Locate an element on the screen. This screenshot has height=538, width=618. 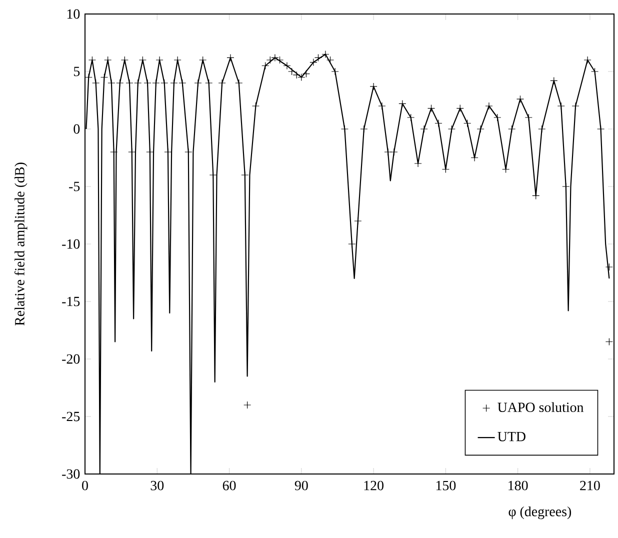
y-tick-label: 10 is located at coordinates (73, 14).